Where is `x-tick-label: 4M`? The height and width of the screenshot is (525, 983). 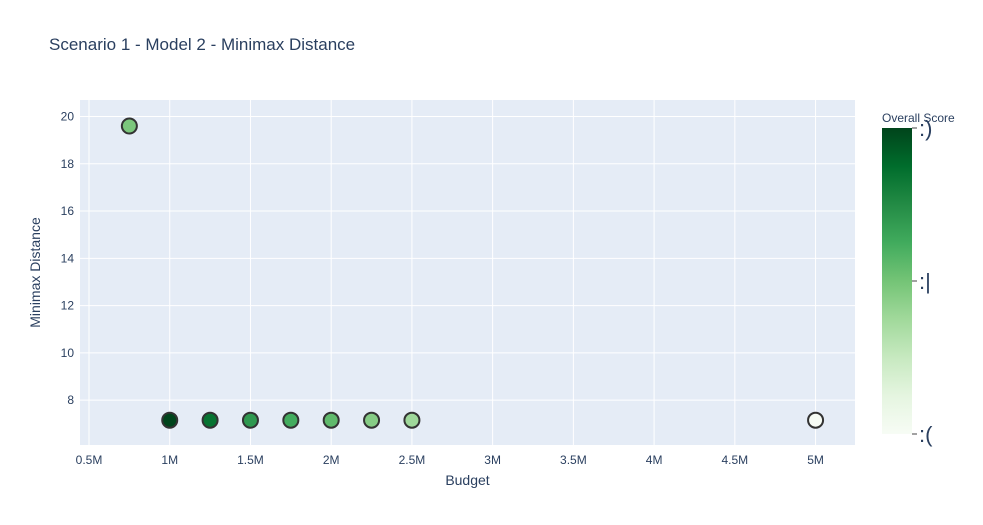 x-tick-label: 4M is located at coordinates (654, 460).